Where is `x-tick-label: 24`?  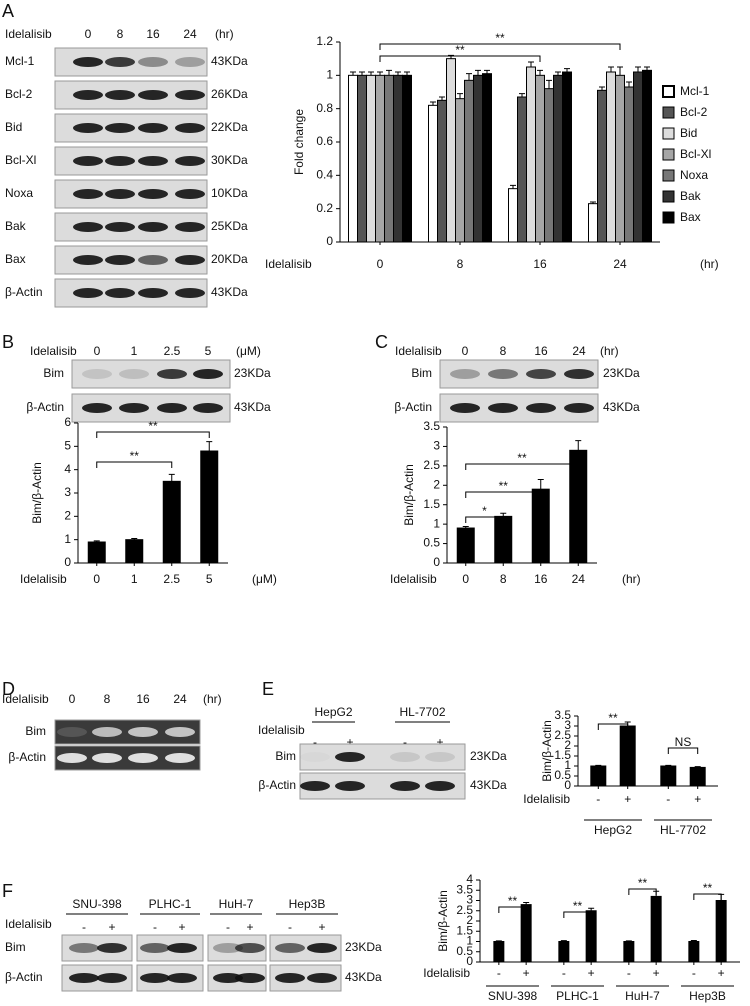
x-tick-label: 24 is located at coordinates (579, 579).